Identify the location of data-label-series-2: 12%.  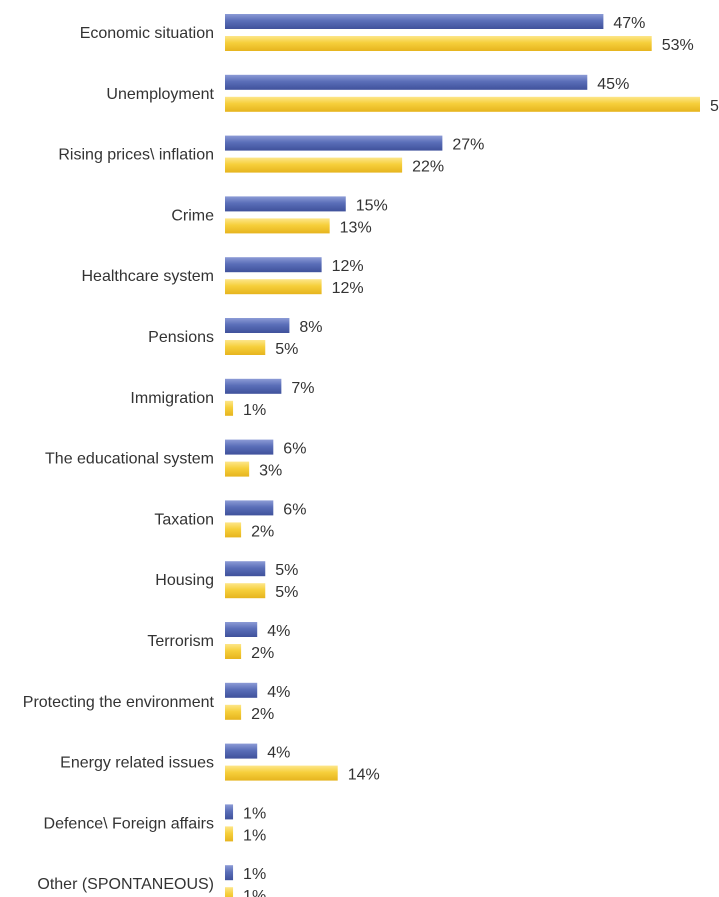
(348, 288).